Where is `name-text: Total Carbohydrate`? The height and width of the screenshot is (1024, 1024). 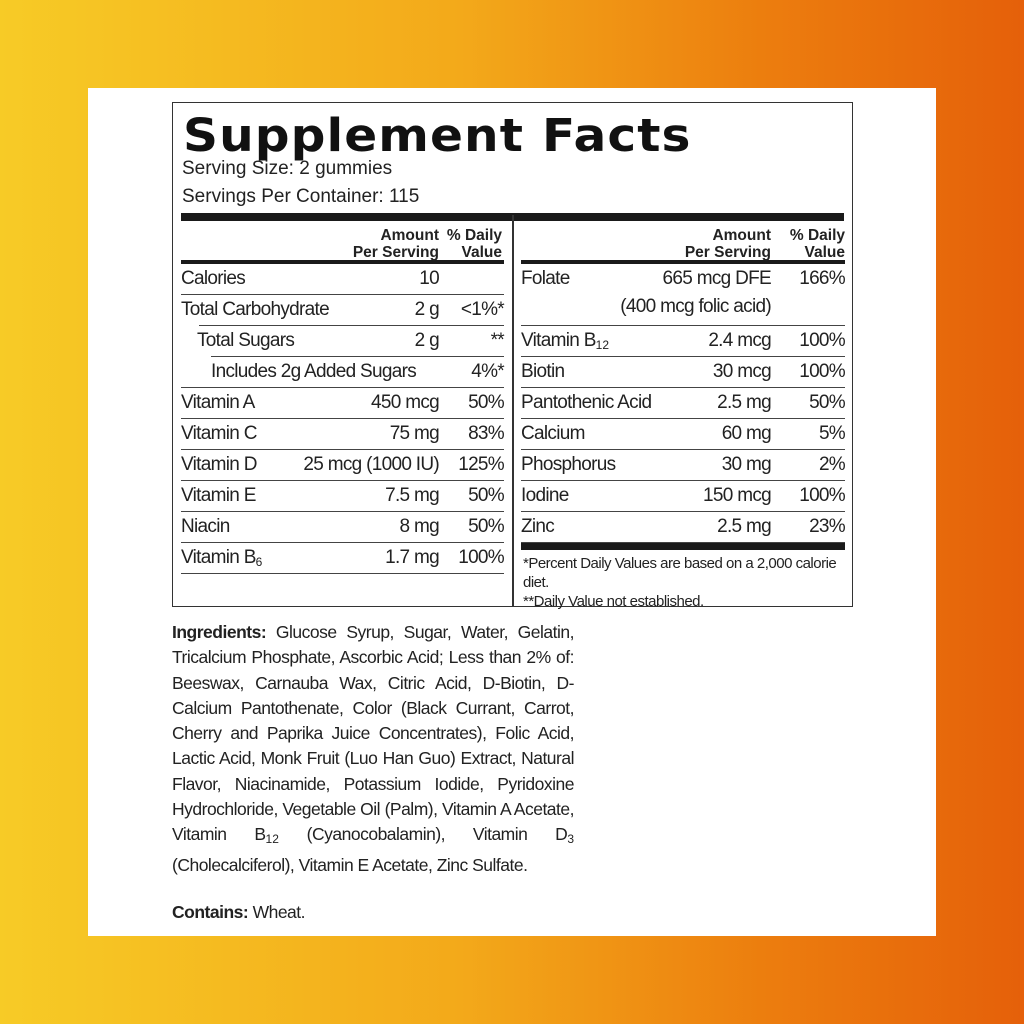 name-text: Total Carbohydrate is located at coordinates (255, 309).